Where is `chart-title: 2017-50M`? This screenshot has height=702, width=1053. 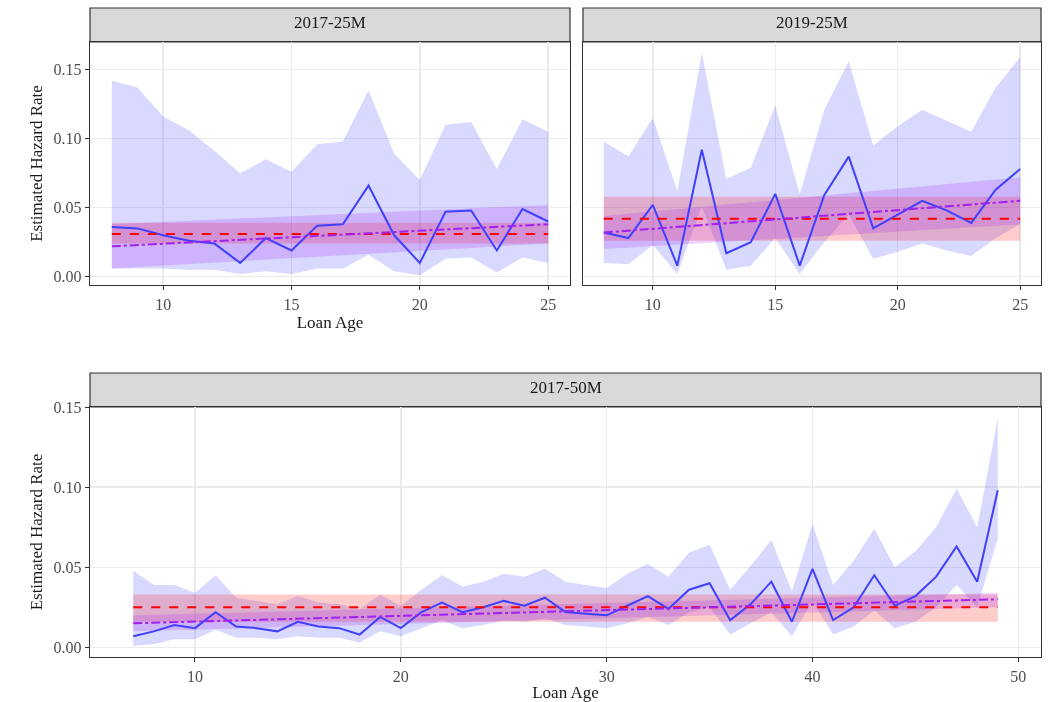
chart-title: 2017-50M is located at coordinates (566, 387).